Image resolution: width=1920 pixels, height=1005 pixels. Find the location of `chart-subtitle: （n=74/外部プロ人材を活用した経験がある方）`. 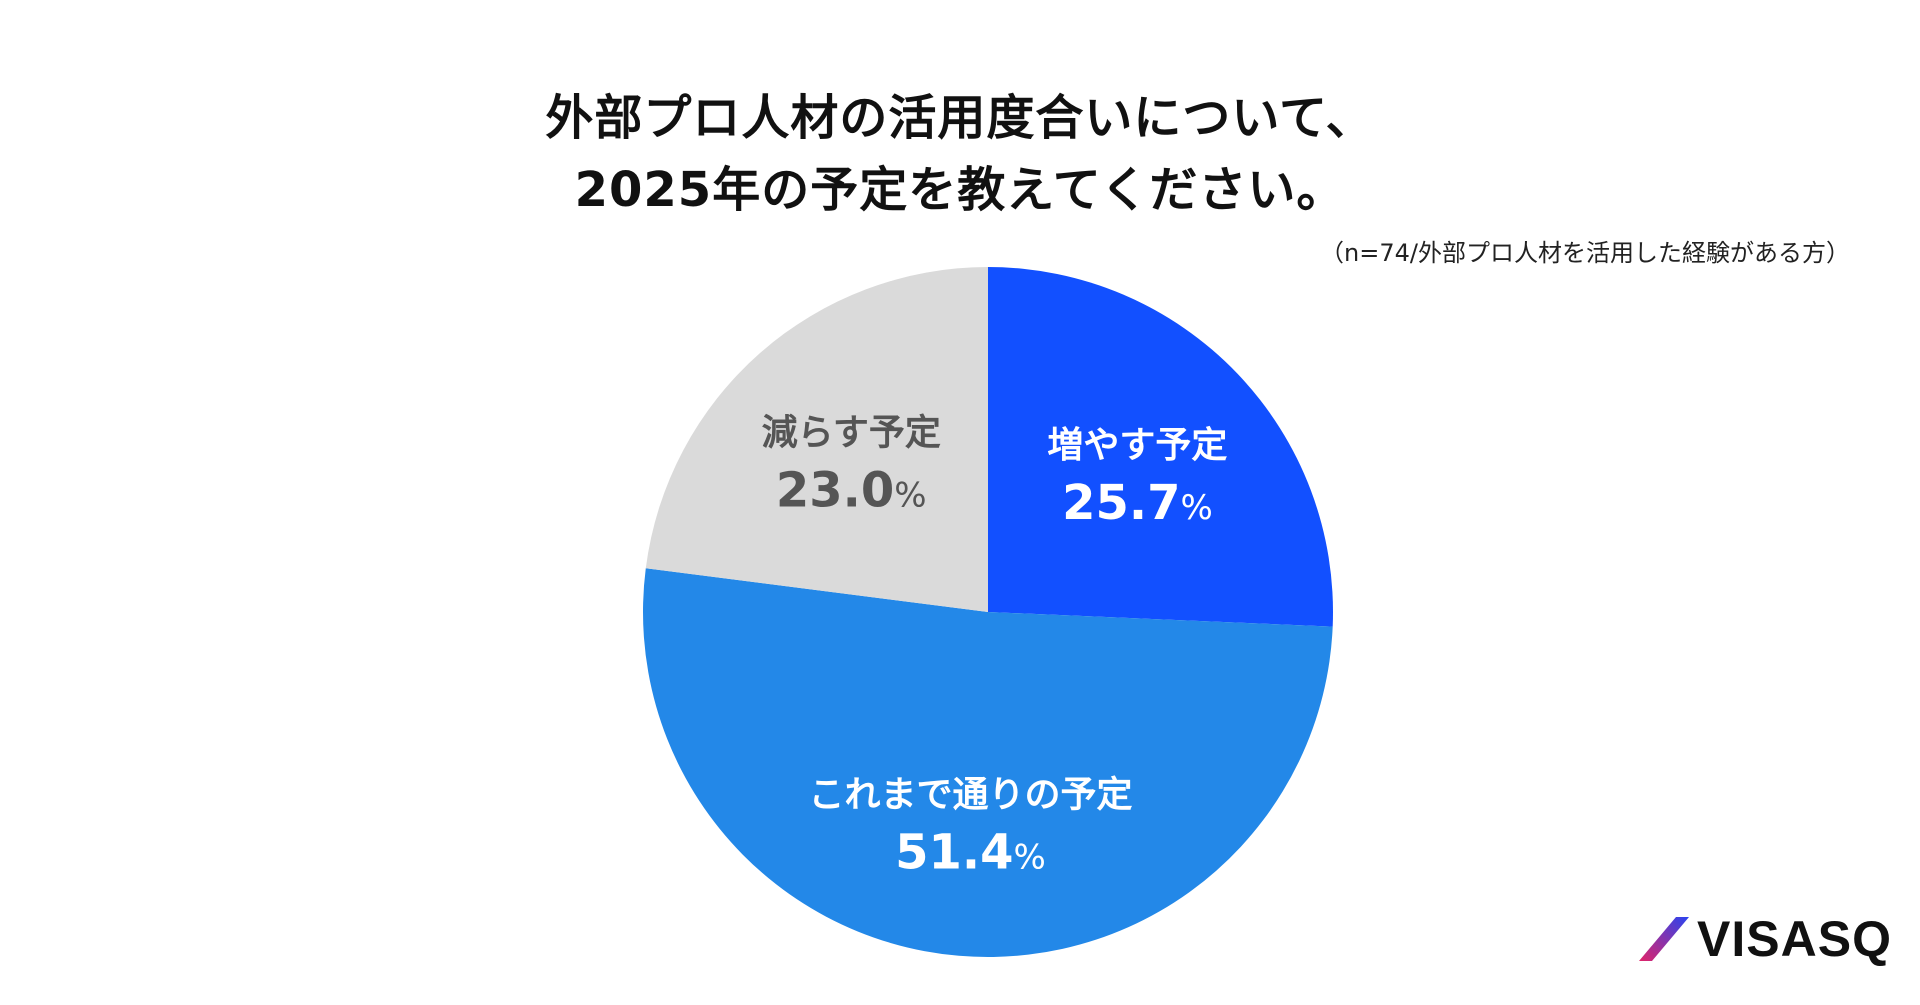

chart-subtitle: （n=74/外部プロ人材を活用した経験がある方） is located at coordinates (1585, 253).